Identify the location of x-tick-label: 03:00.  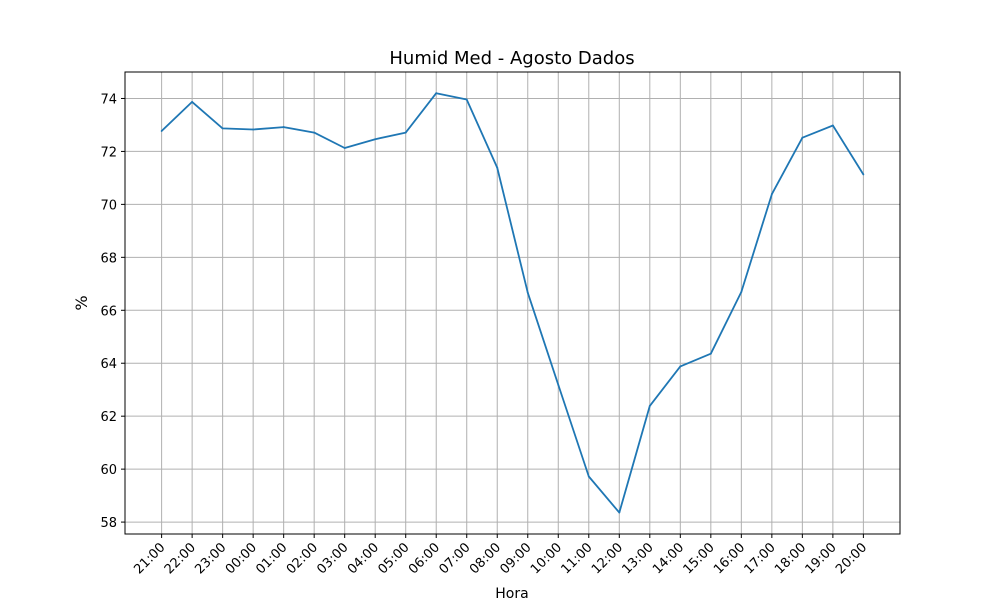
(332, 558).